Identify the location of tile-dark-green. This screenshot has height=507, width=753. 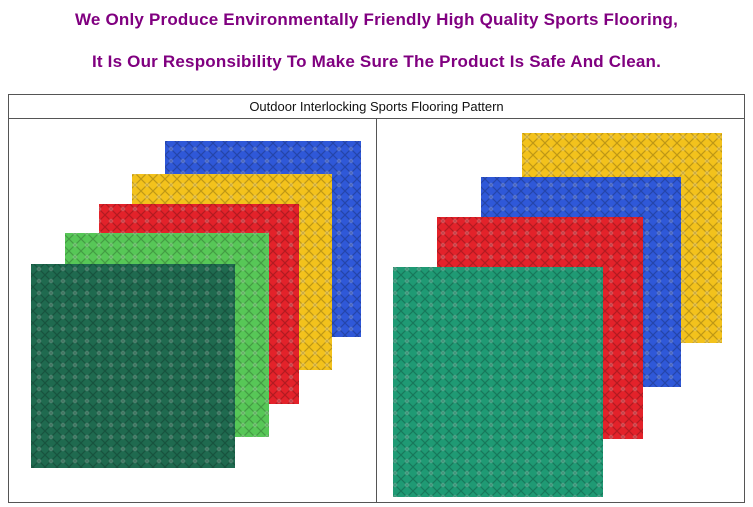
(133, 366).